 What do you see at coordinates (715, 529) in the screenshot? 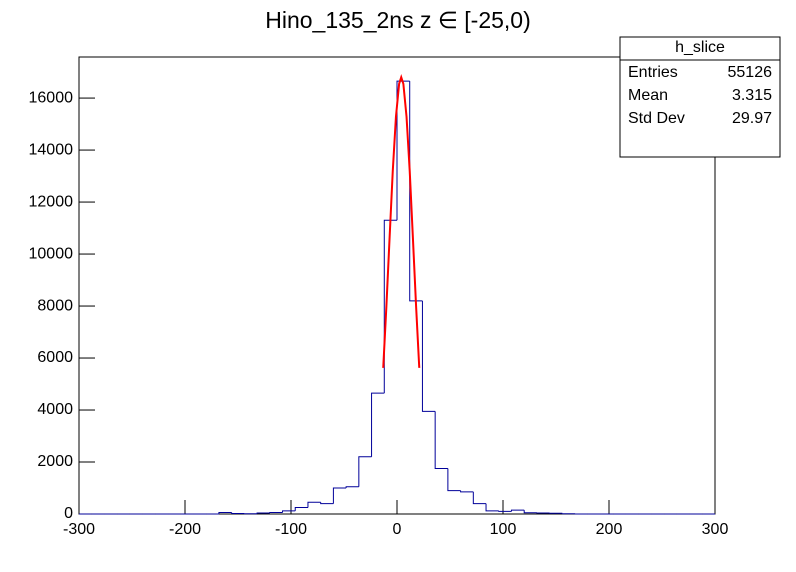
I see `x-tick-label: 300` at bounding box center [715, 529].